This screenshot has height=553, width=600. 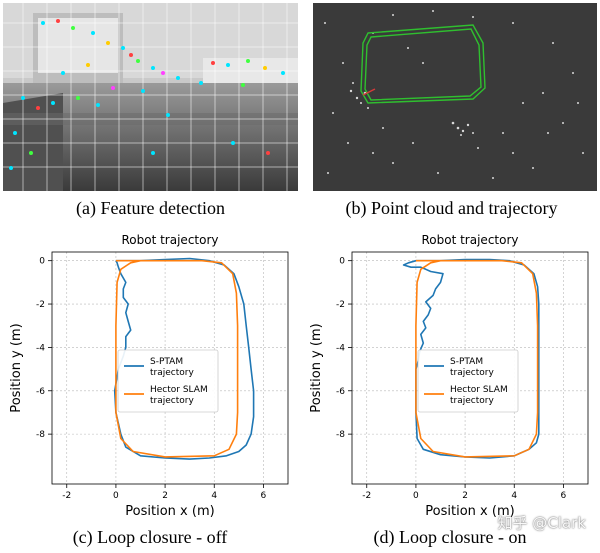 I want to click on watermark: 知乎 @Clark, so click(x=541, y=523).